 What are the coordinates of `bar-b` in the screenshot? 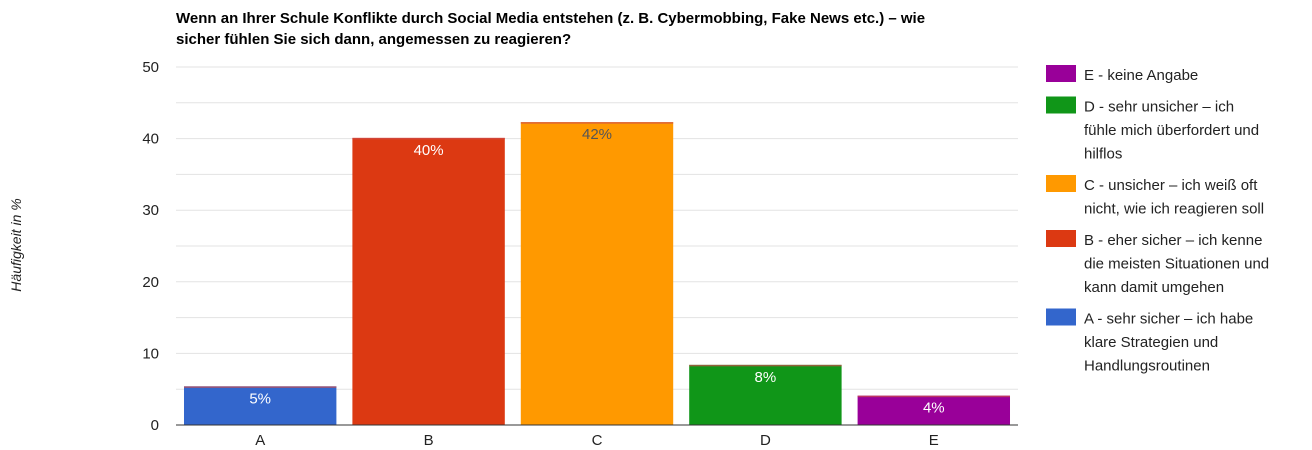 It's located at (428, 281).